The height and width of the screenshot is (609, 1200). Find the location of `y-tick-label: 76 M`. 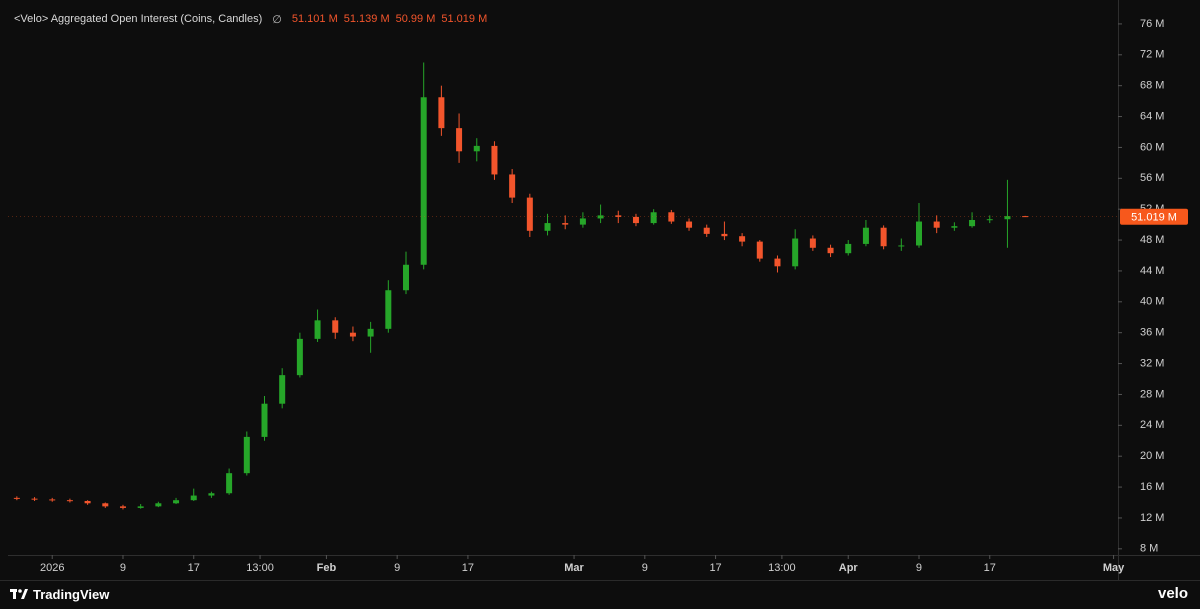

y-tick-label: 76 M is located at coordinates (1152, 24).